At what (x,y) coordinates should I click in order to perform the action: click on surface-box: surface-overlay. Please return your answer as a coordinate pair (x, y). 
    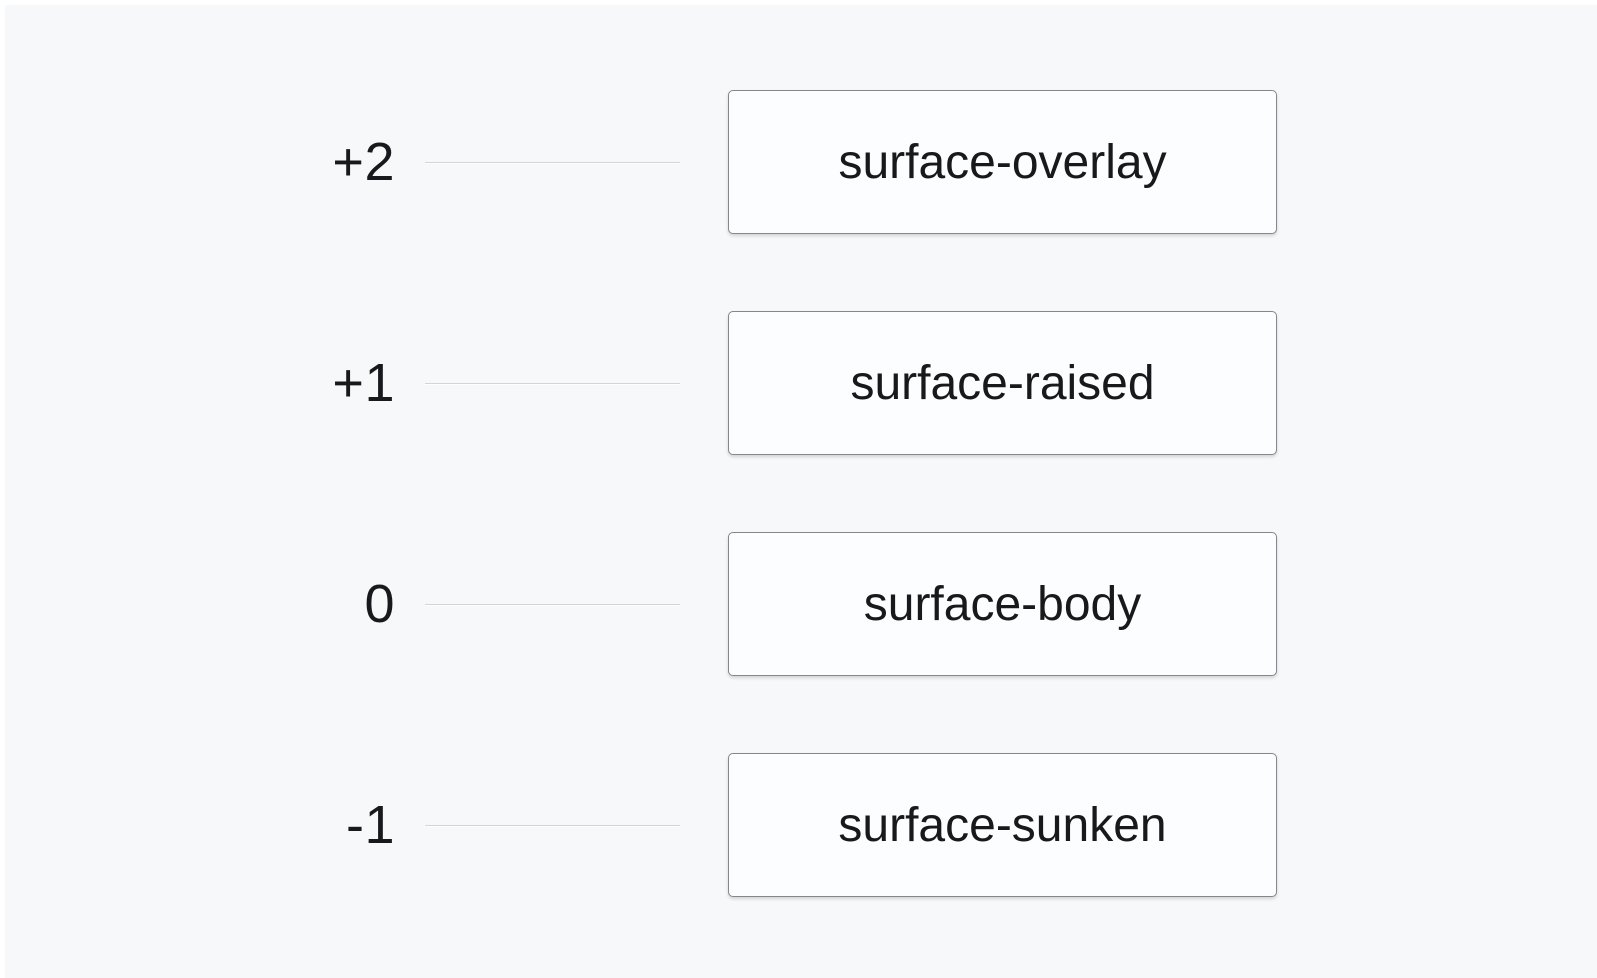
    Looking at the image, I should click on (1002, 162).